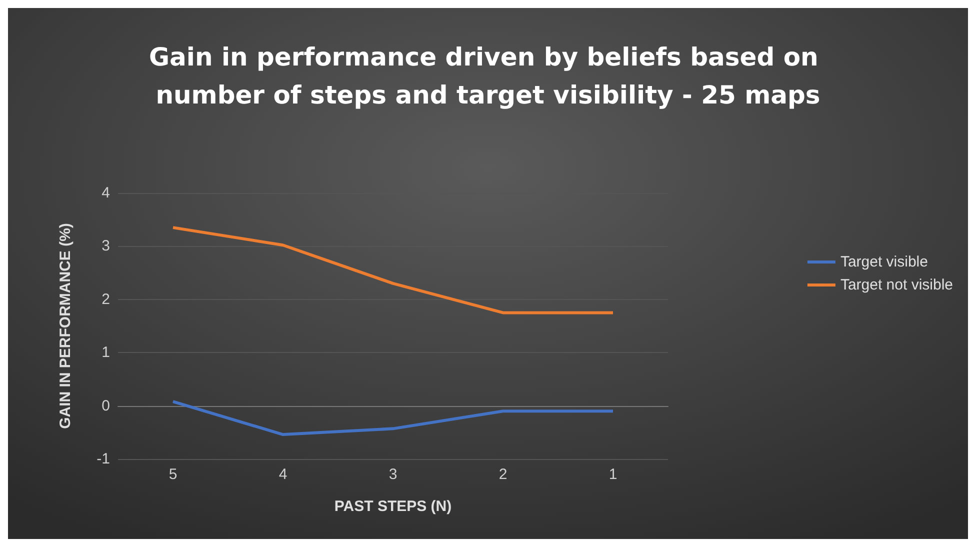 The height and width of the screenshot is (547, 976). What do you see at coordinates (897, 285) in the screenshot?
I see `legend-label: Target not visible` at bounding box center [897, 285].